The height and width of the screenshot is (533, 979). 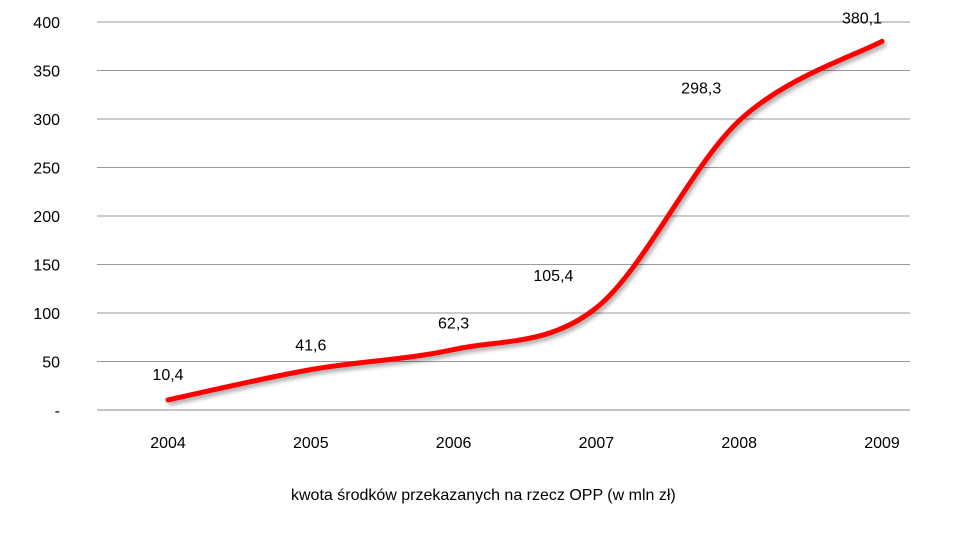 I want to click on x-tick-label: 2004, so click(x=168, y=443).